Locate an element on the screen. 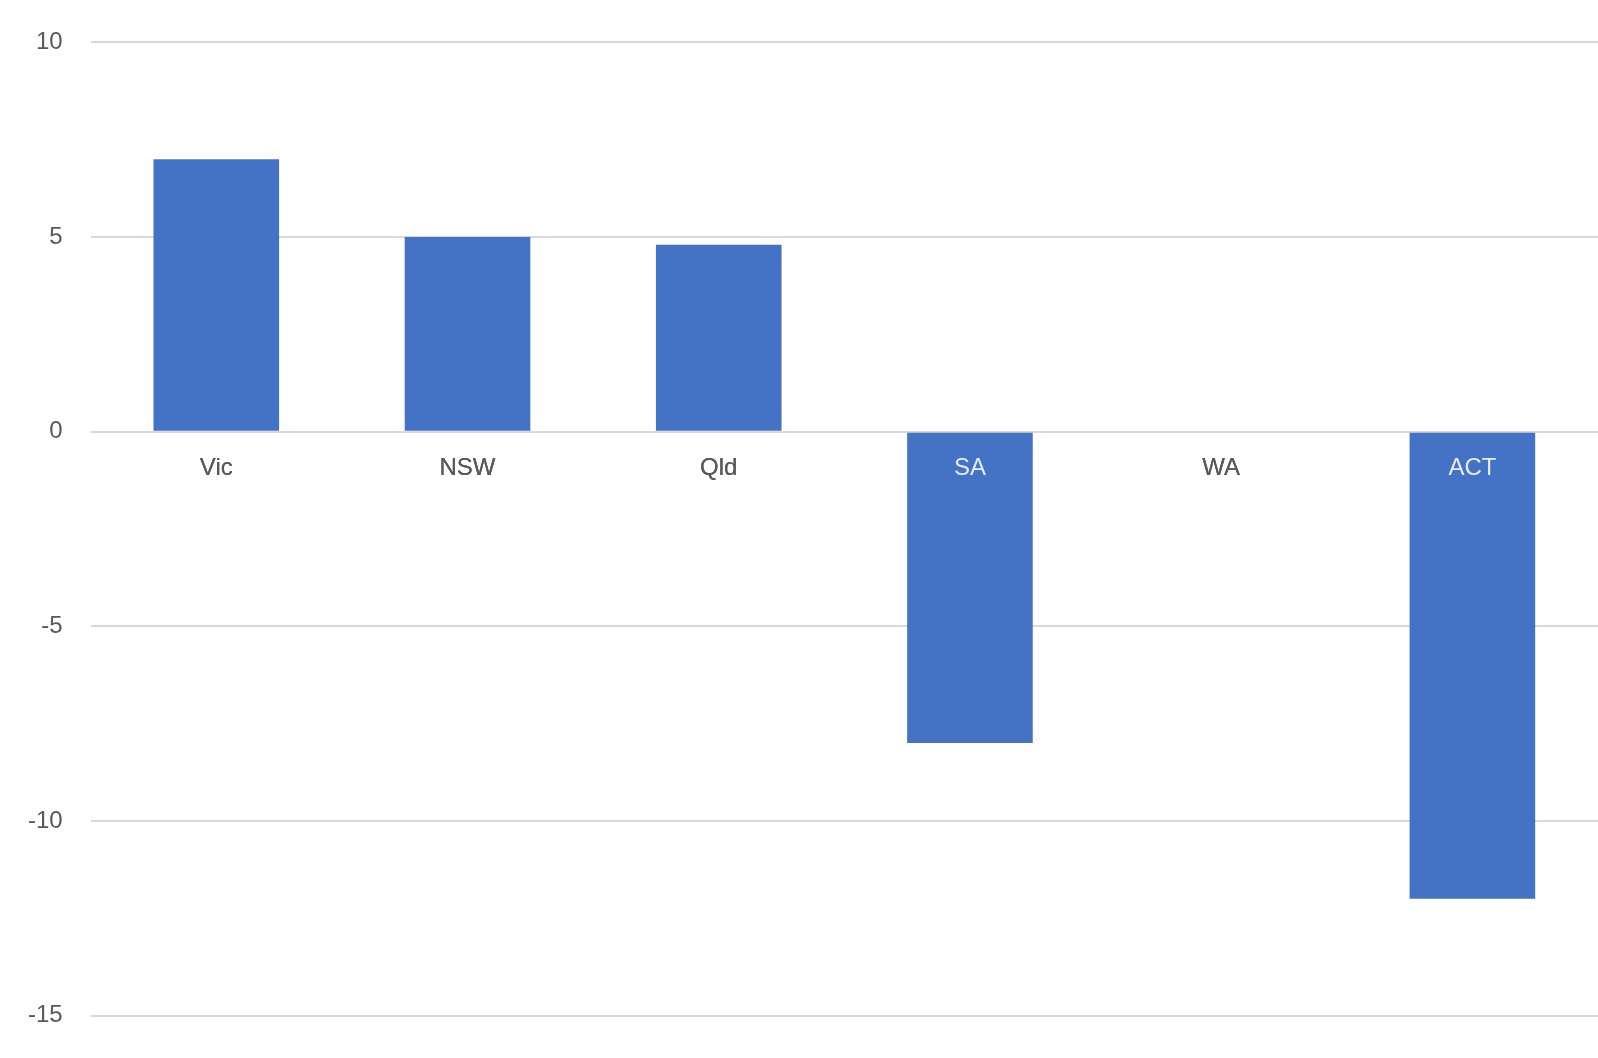 The width and height of the screenshot is (1598, 1058). x-tick-label: WA is located at coordinates (1221, 466).